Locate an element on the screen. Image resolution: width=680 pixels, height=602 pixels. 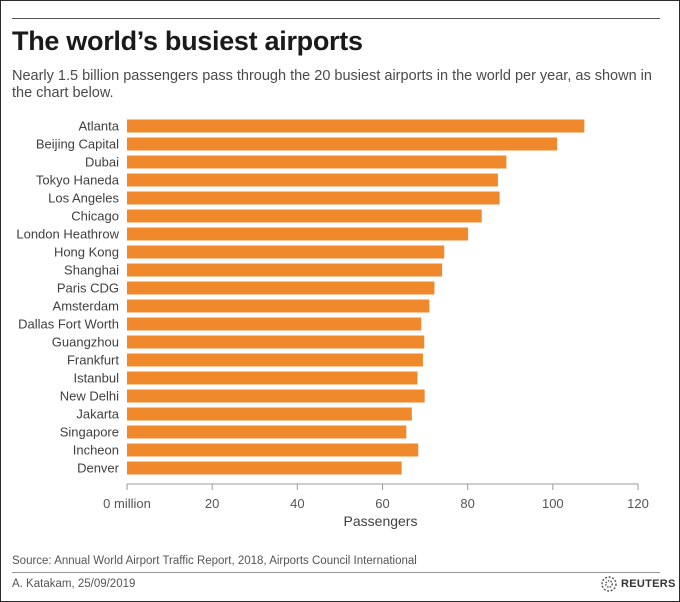
bar-los-angeles is located at coordinates (313, 198).